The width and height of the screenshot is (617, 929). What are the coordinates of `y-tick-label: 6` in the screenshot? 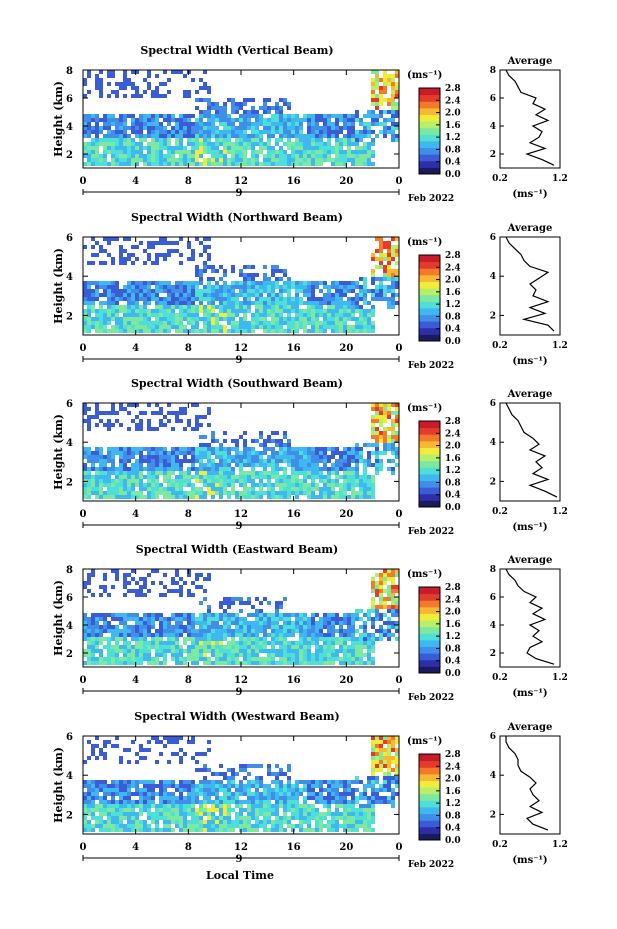 It's located at (69, 598).